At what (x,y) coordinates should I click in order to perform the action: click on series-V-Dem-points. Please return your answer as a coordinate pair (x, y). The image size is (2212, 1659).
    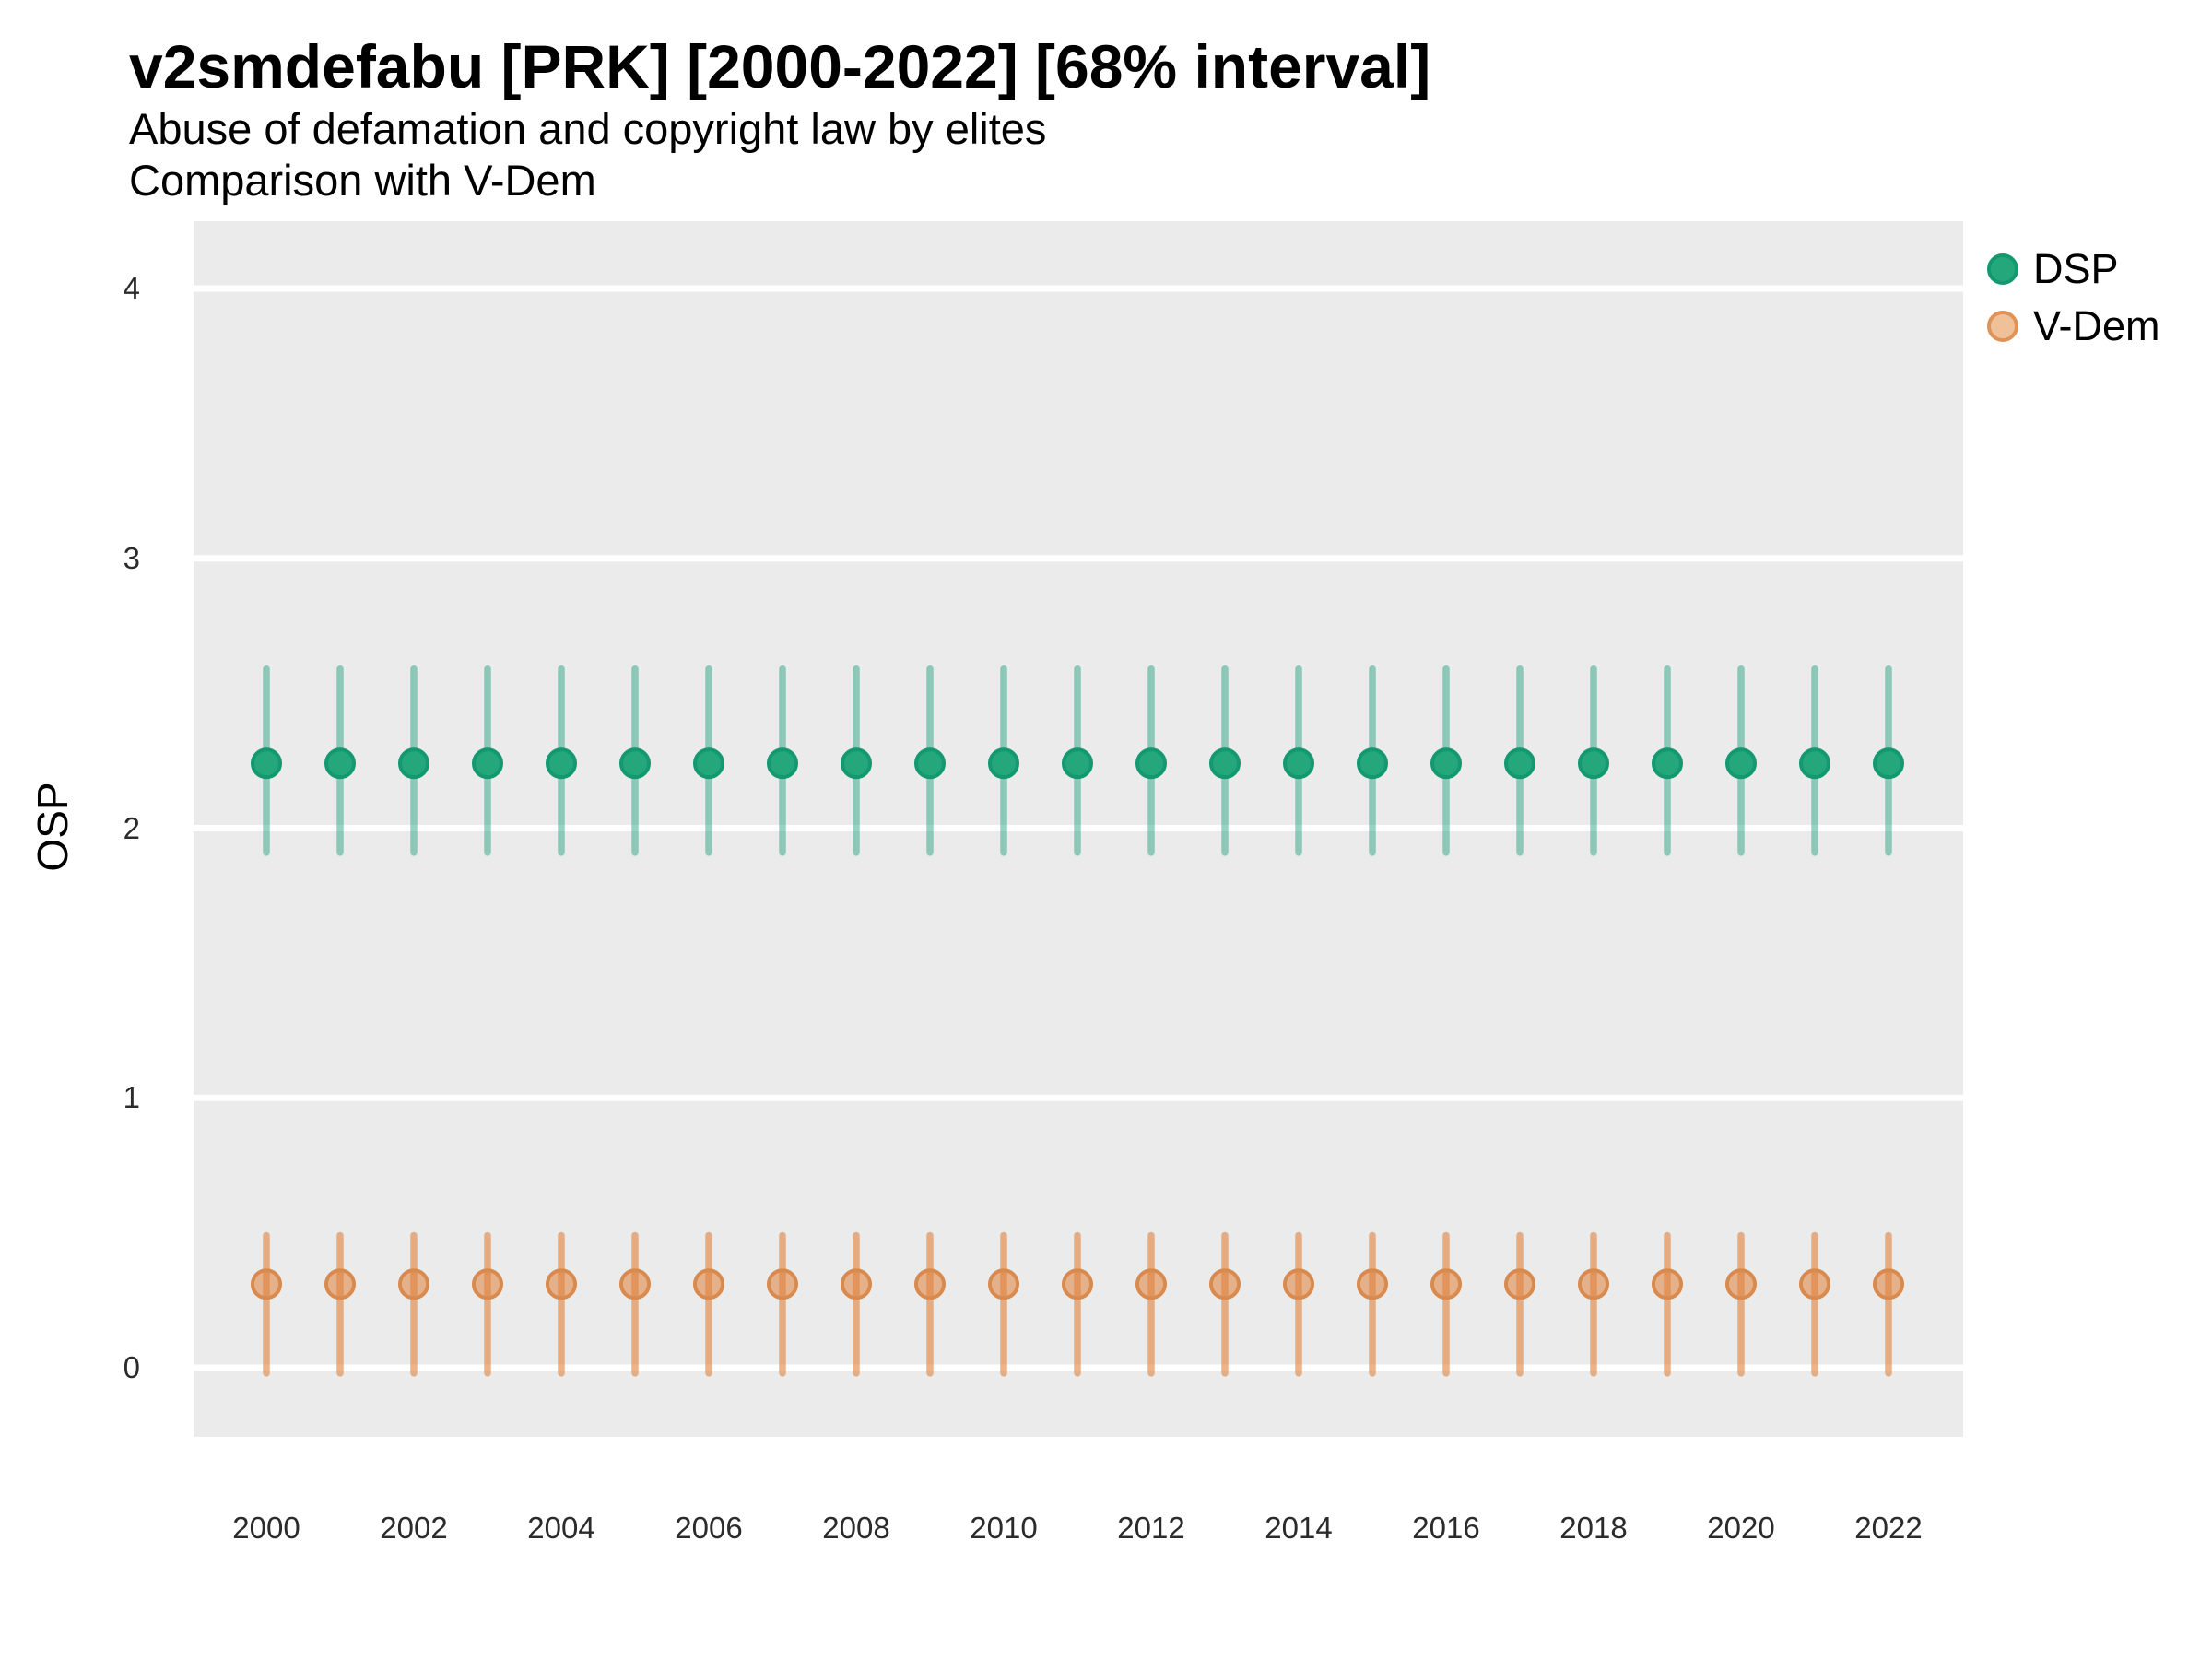
    Looking at the image, I should click on (1077, 1284).